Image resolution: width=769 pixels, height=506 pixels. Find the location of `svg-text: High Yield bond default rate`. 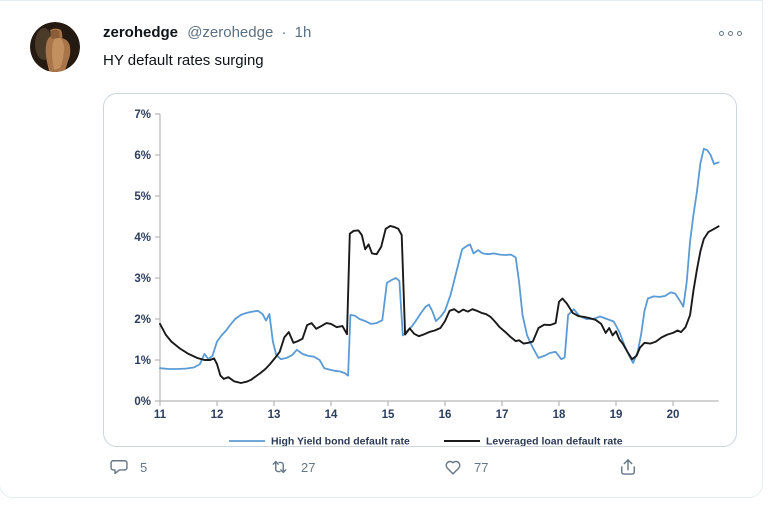

svg-text: High Yield bond default rate is located at coordinates (340, 441).